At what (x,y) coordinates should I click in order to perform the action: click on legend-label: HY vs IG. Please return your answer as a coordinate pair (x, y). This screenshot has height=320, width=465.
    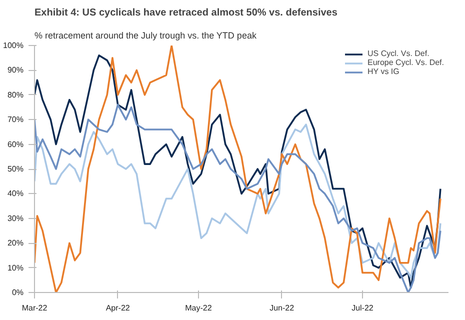
    Looking at the image, I should click on (384, 71).